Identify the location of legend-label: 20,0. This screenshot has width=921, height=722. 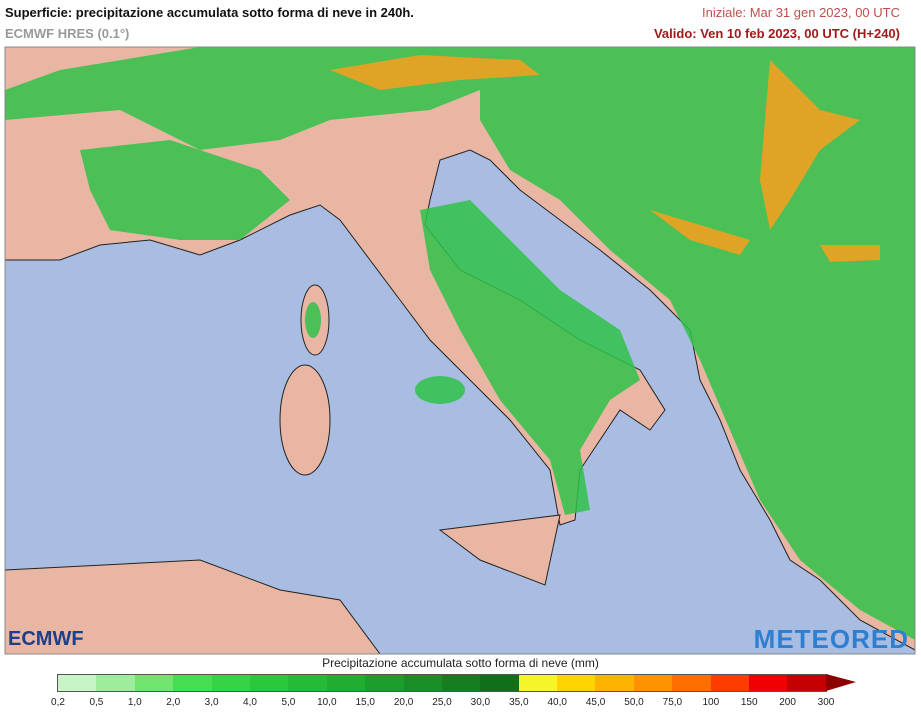
(403, 702).